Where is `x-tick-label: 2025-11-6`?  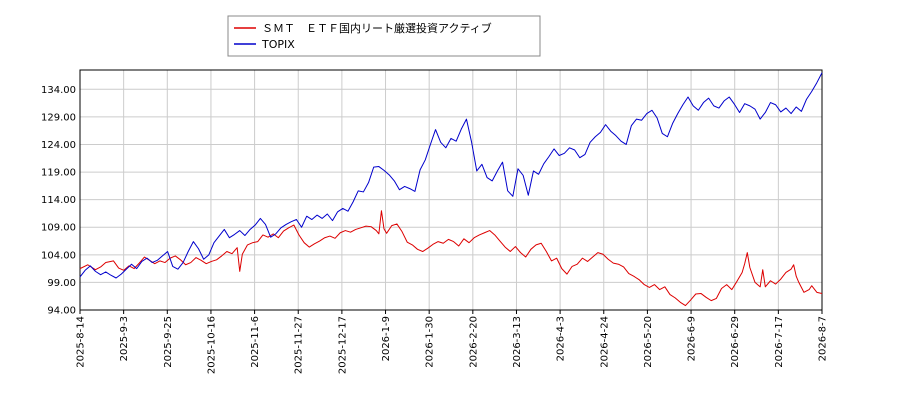 x-tick-label: 2025-11-6 is located at coordinates (255, 342).